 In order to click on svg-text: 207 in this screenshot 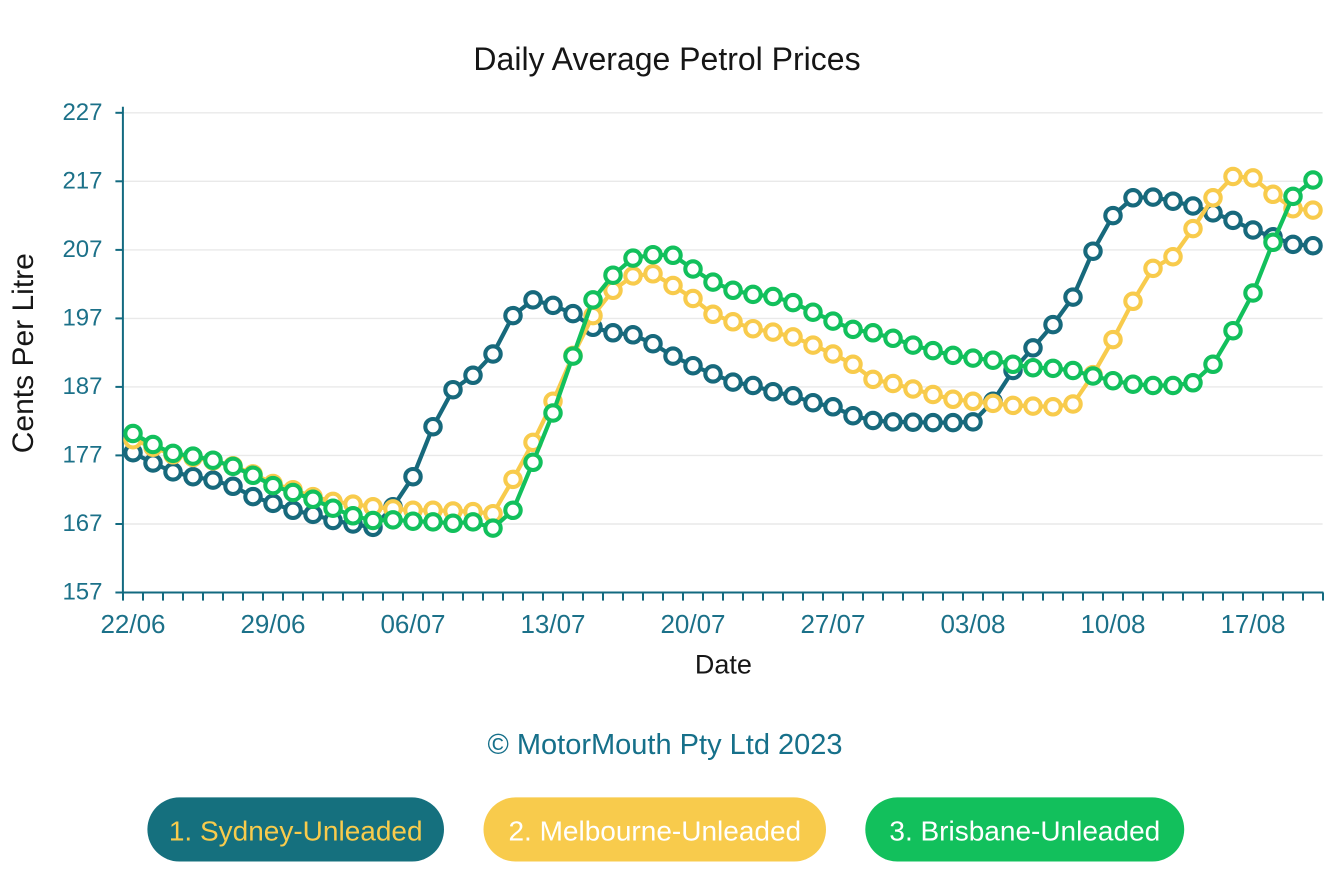, I will do `click(82, 249)`.